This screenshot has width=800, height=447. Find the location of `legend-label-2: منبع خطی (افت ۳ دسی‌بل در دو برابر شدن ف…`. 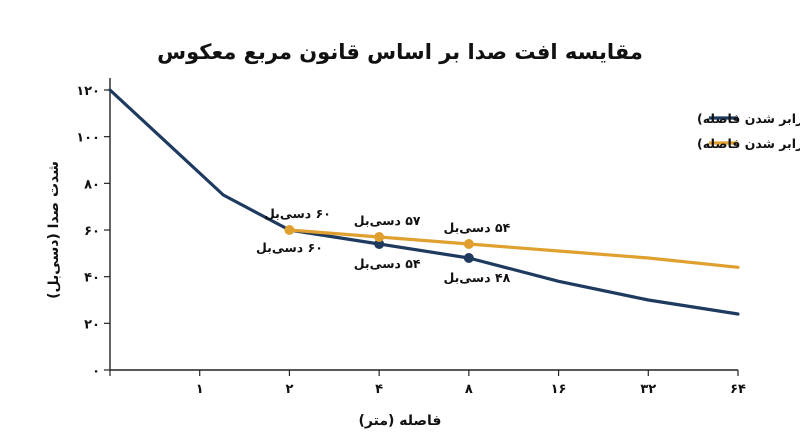

legend-label-2: منبع خطی (افت ۳ دسی‌بل در دو برابر شدن ف… is located at coordinates (748, 143).